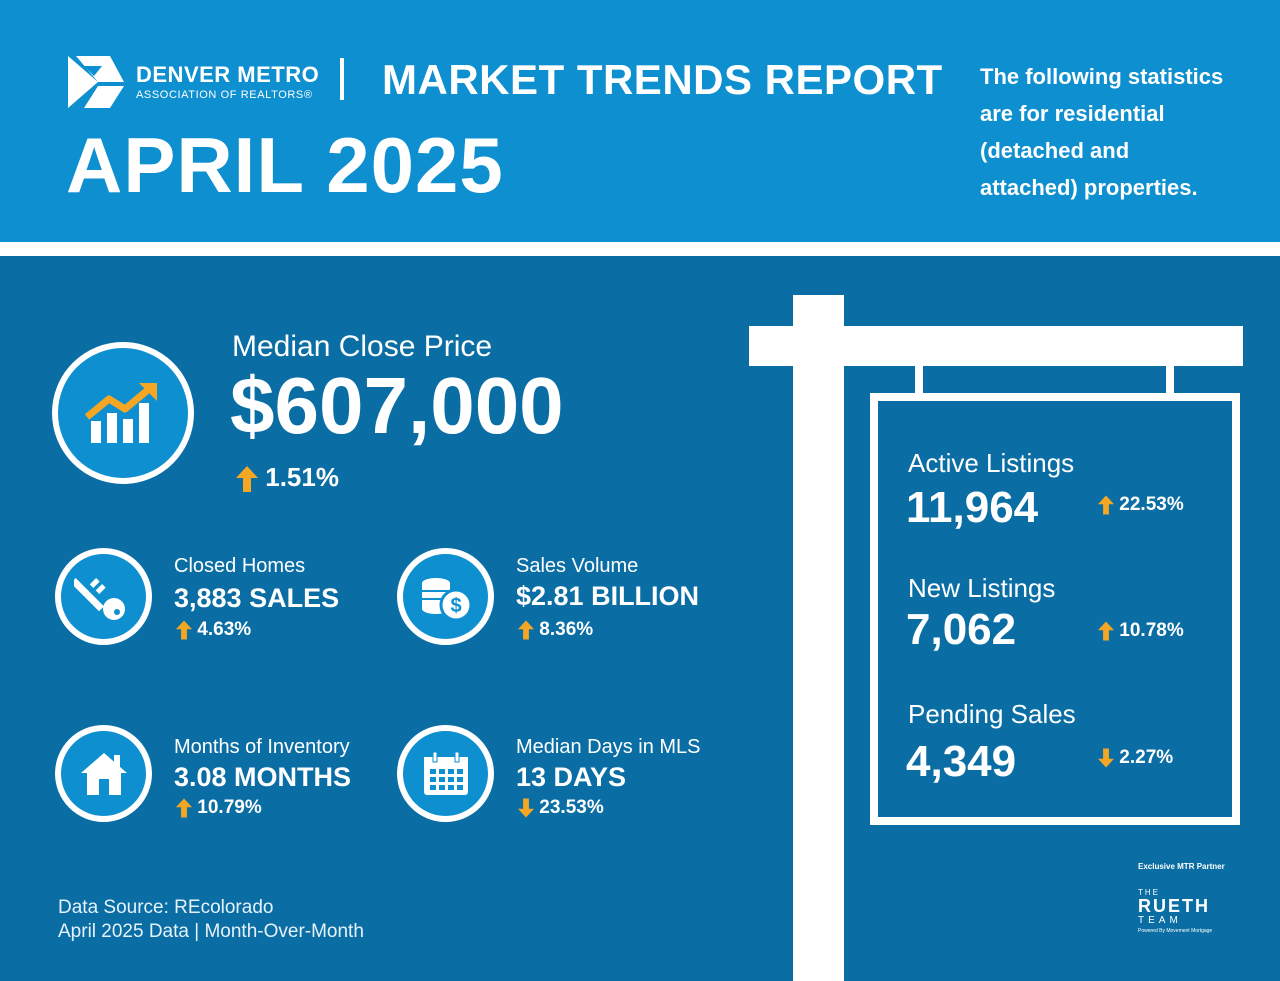 The image size is (1280, 981). Describe the element at coordinates (1146, 757) in the screenshot. I see `change-value: 2.27%` at that location.